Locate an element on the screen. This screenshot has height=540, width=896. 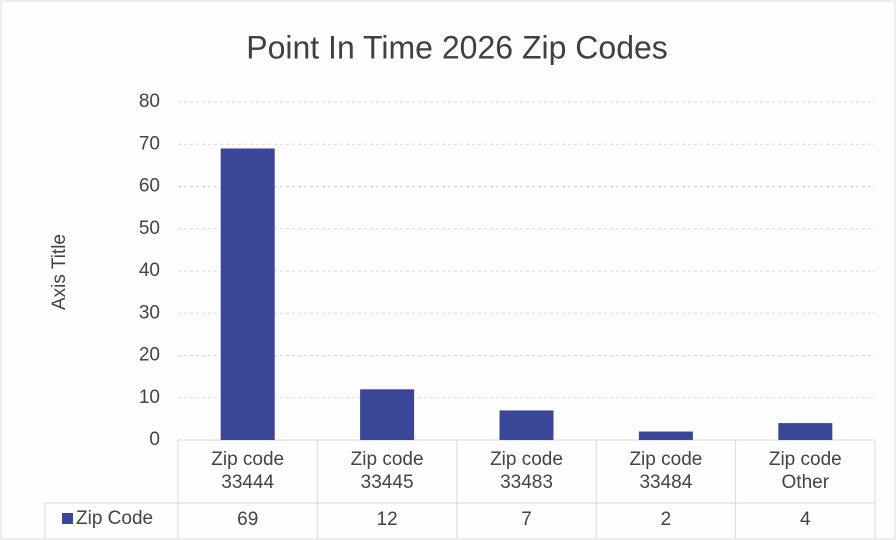
table-value: 7 is located at coordinates (526, 519).